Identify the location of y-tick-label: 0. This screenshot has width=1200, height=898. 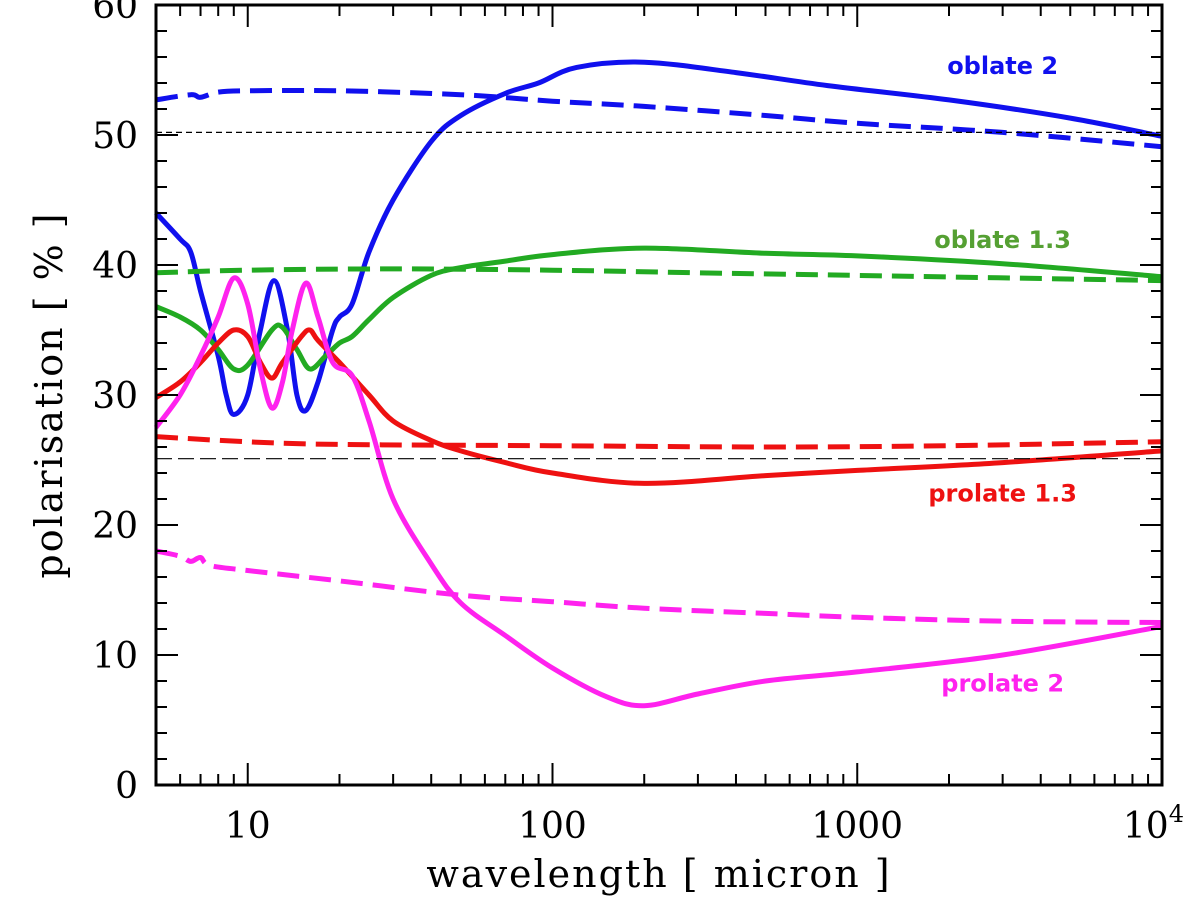
(126, 786).